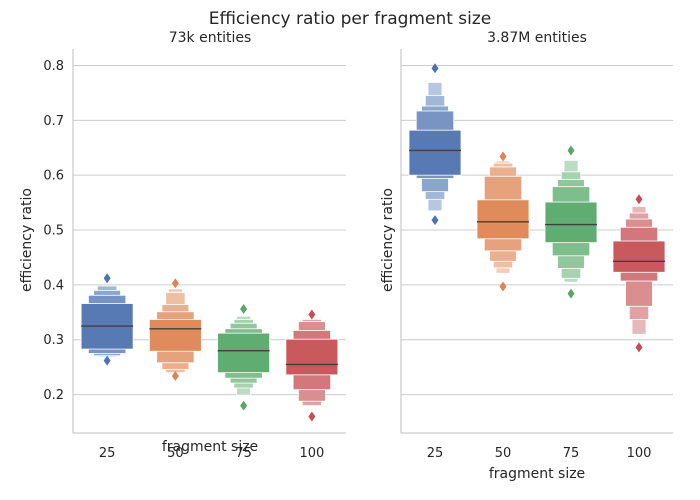  I want to click on y-tick-label: 0.5, so click(53, 231).